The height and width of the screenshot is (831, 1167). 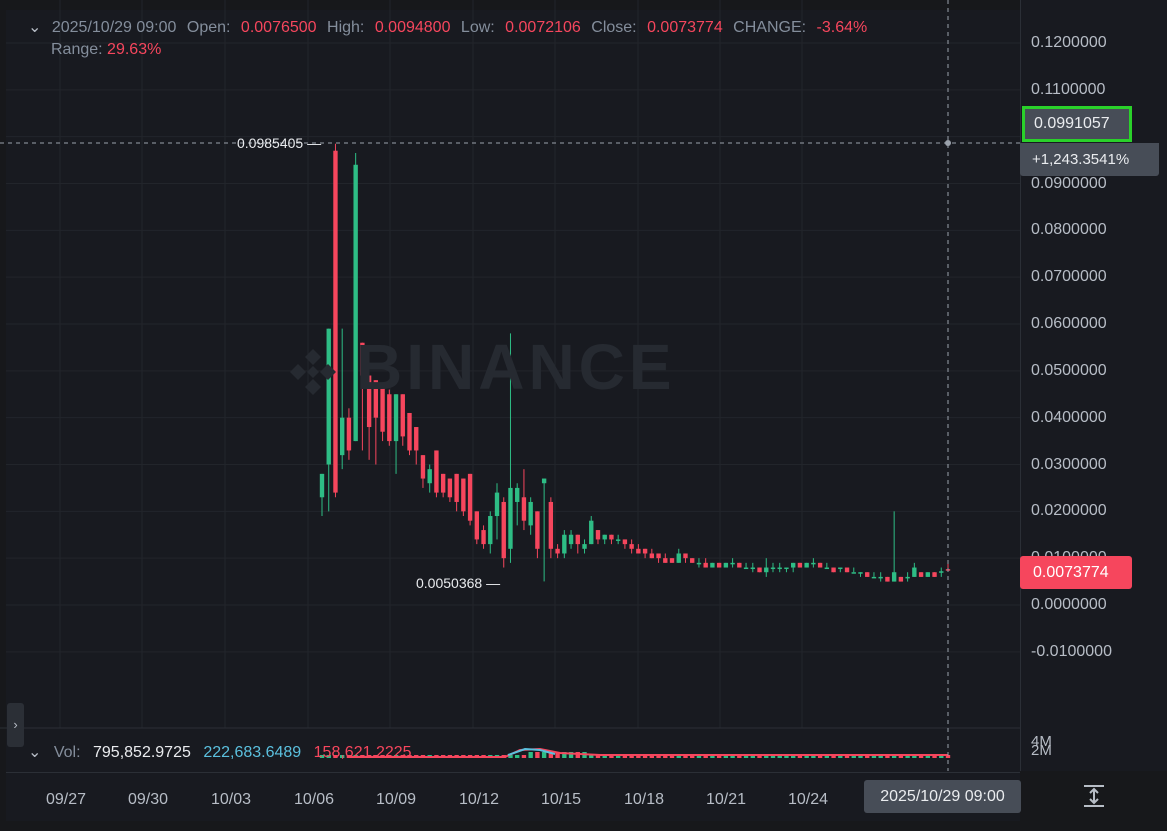 What do you see at coordinates (15, 725) in the screenshot?
I see `chevron-right-icon: ›` at bounding box center [15, 725].